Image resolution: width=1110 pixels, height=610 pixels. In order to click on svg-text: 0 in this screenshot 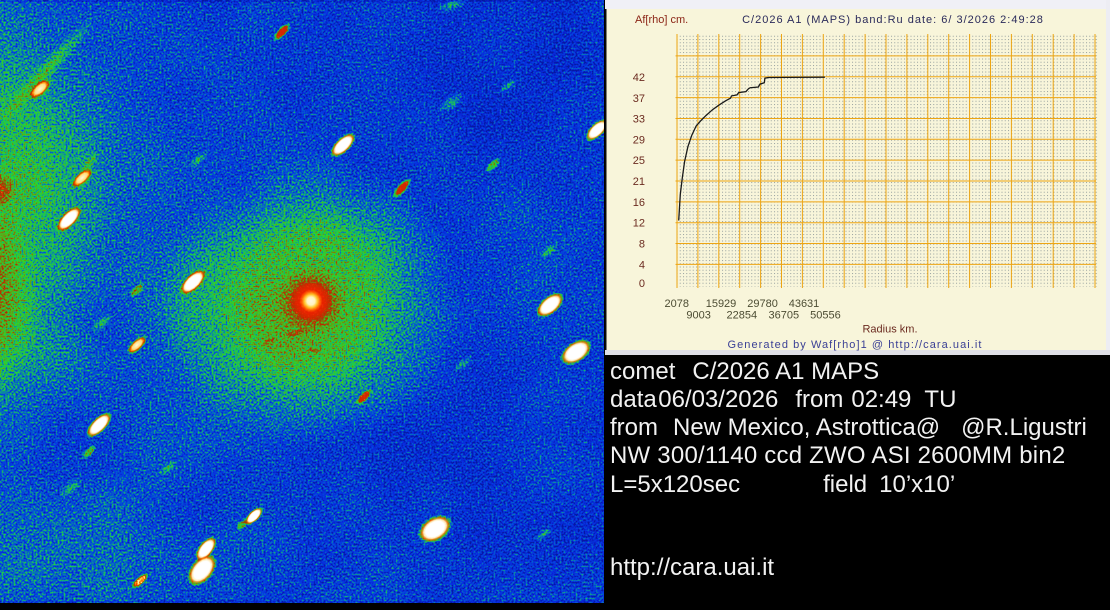, I will do `click(642, 284)`.